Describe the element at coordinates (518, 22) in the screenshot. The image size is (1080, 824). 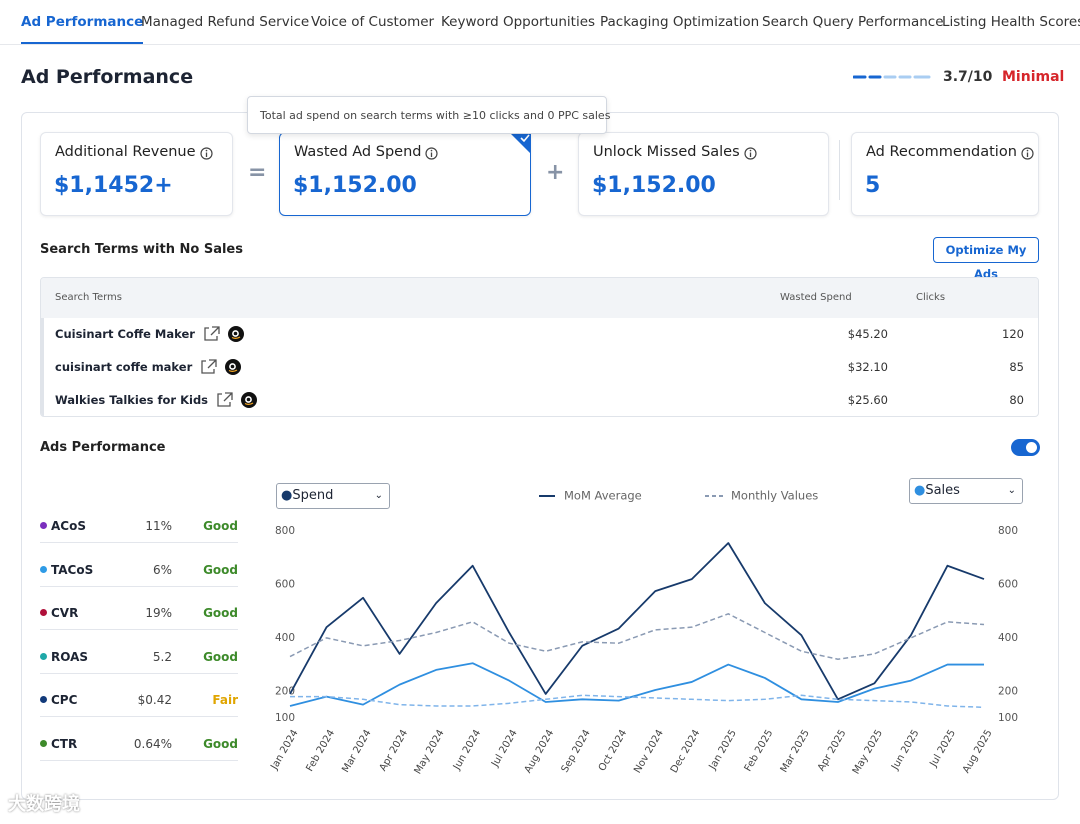
I see `tab: Keyword Opportunities` at that location.